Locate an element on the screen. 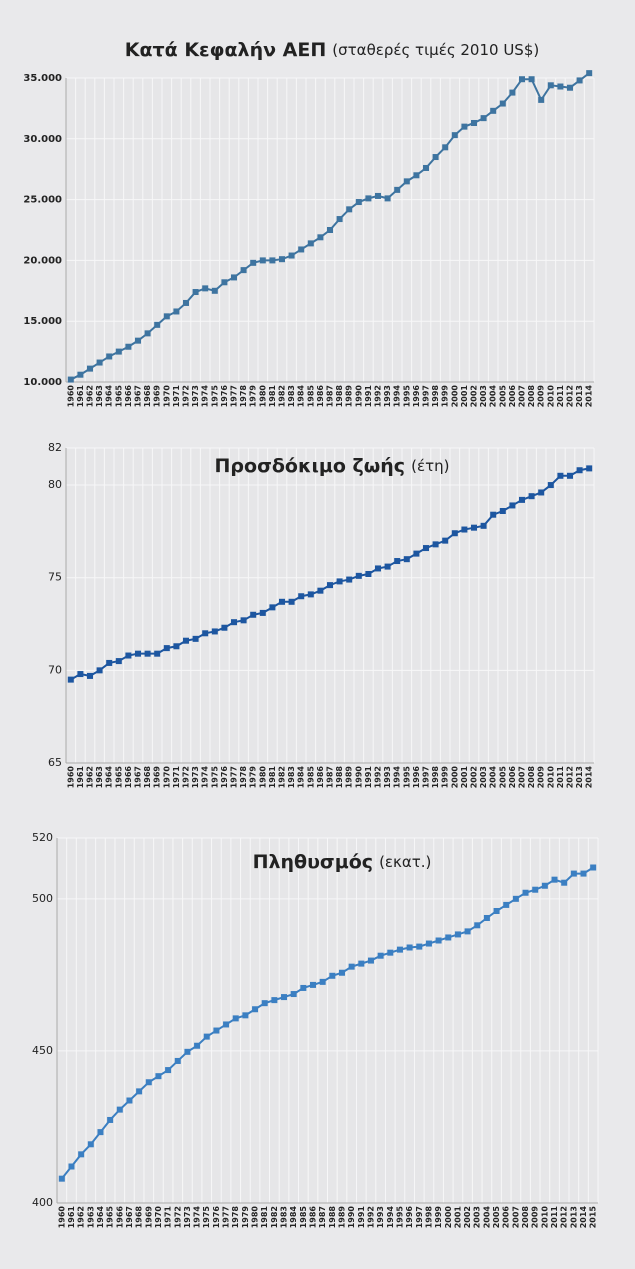 The height and width of the screenshot is (1269, 635). x-tick-label: 1981 is located at coordinates (272, 396).